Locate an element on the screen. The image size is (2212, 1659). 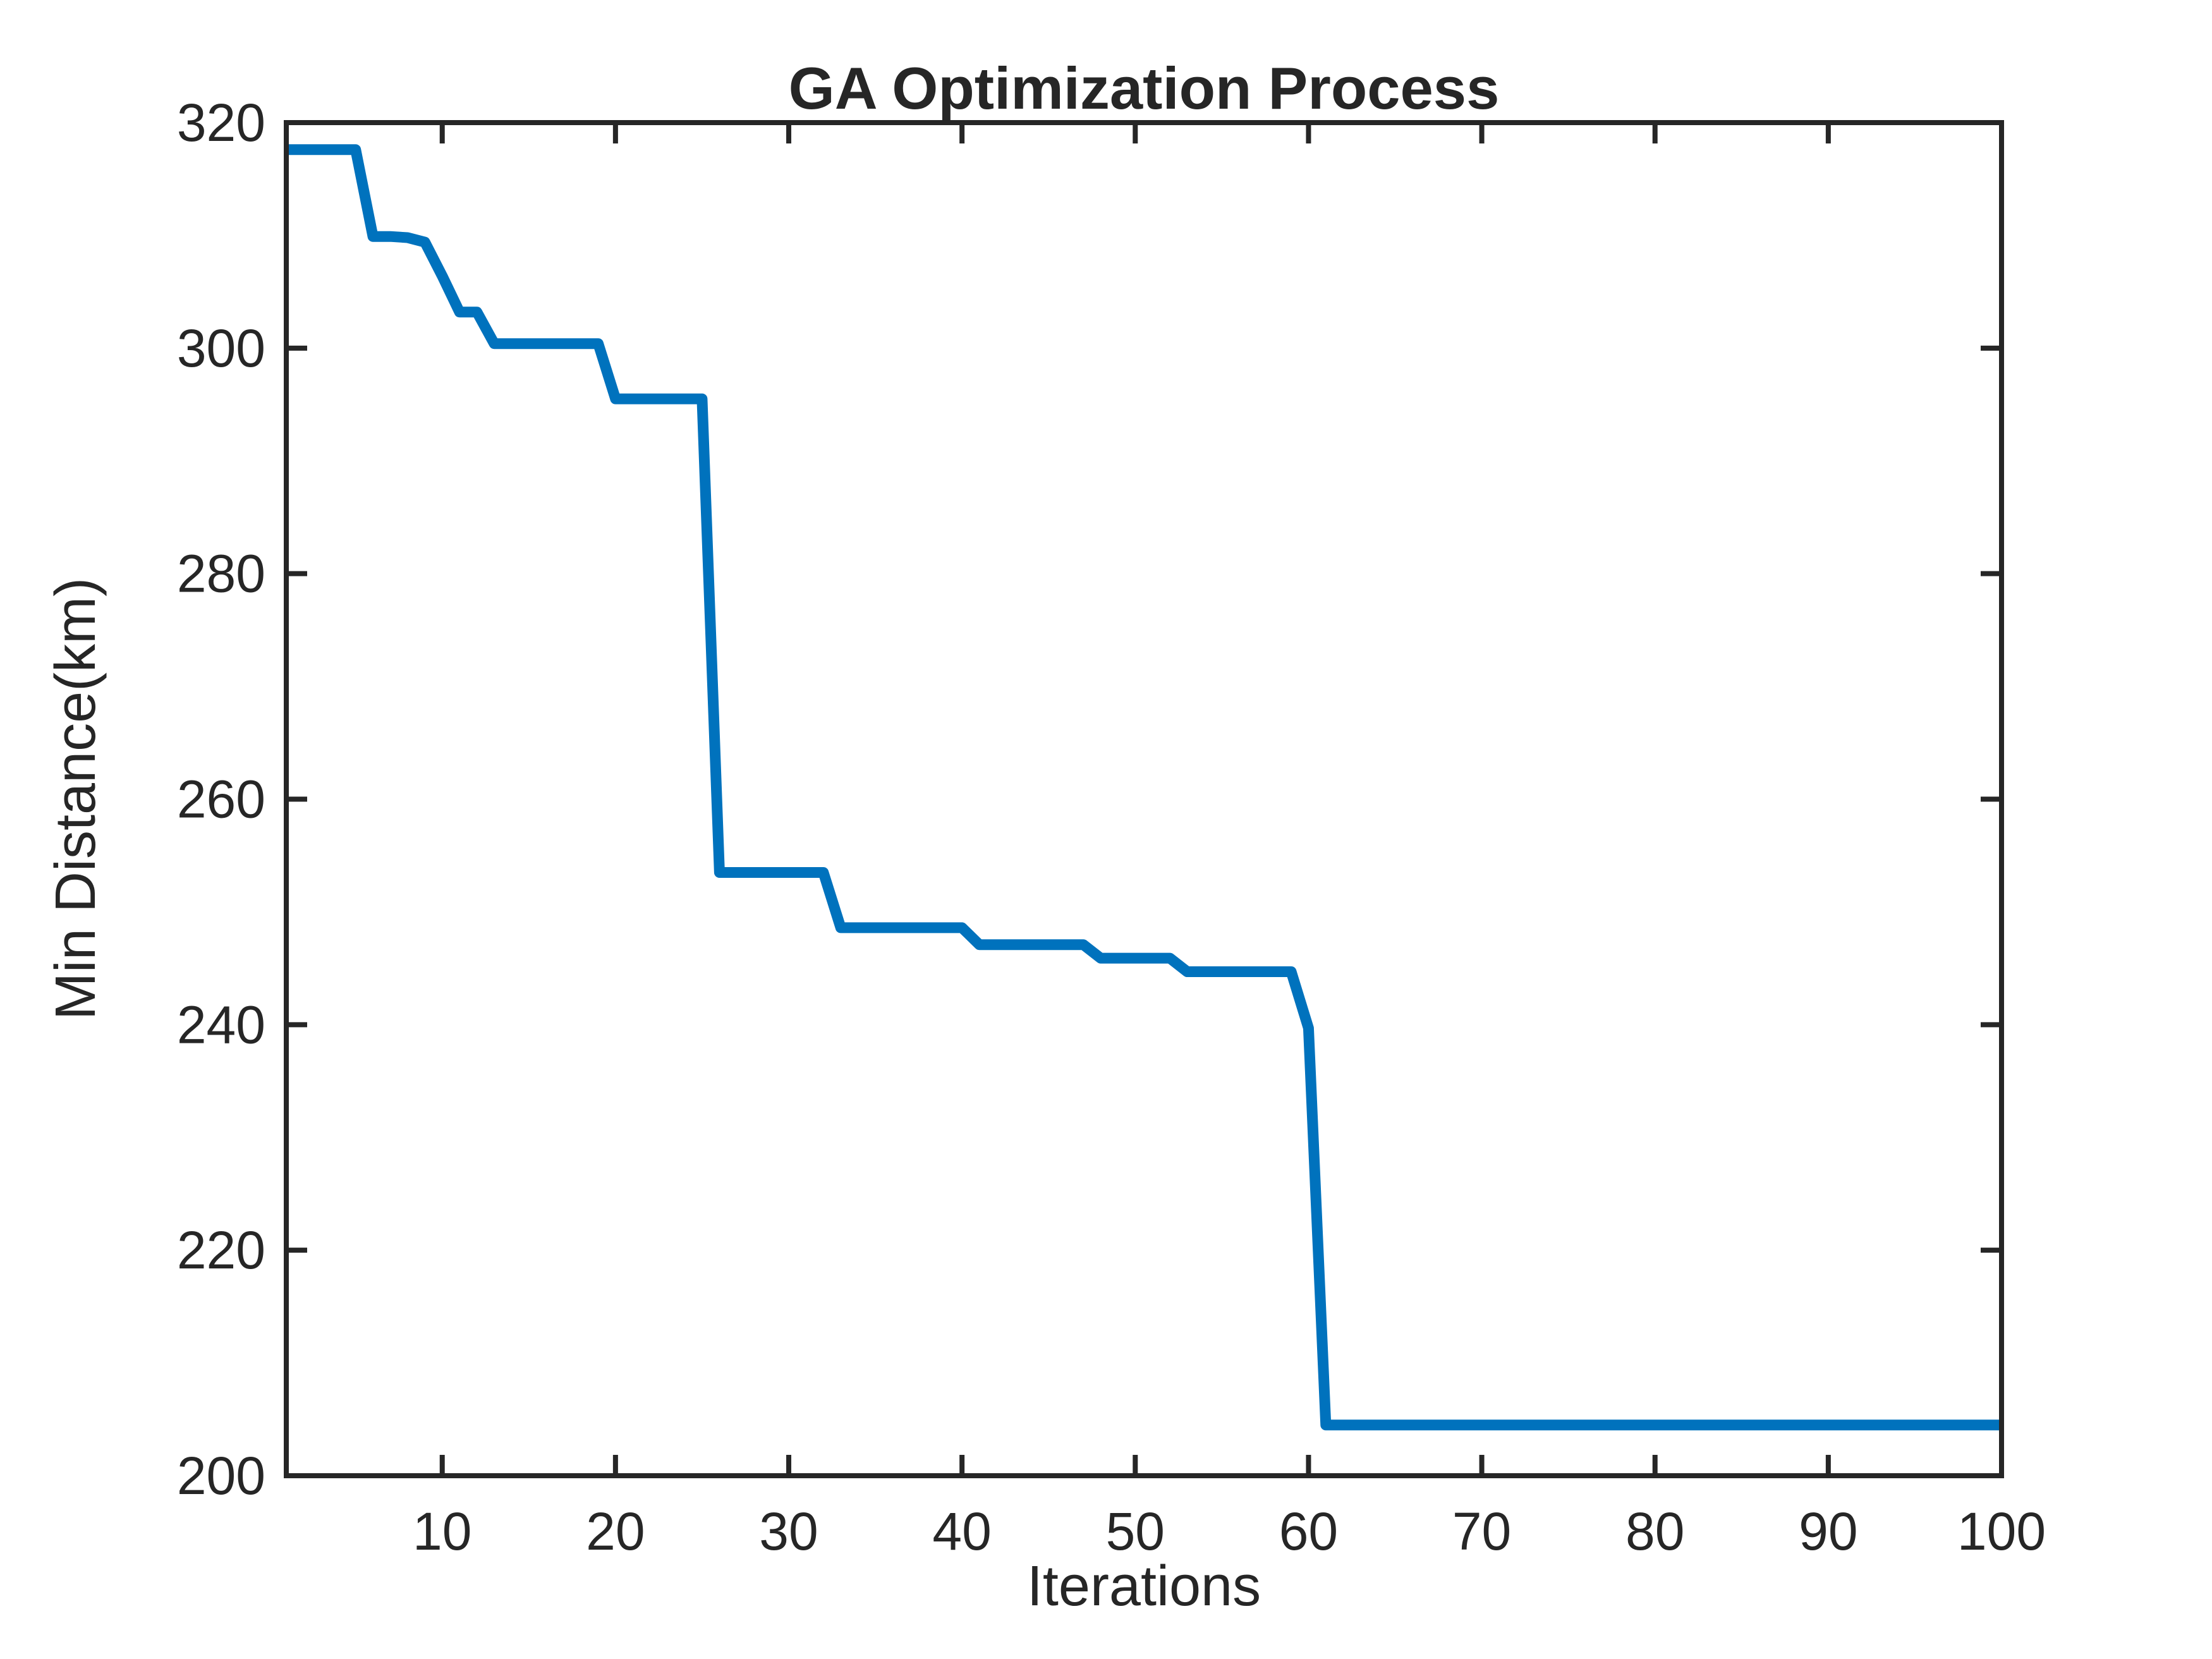
y-tick-label: 200 is located at coordinates (221, 1476).